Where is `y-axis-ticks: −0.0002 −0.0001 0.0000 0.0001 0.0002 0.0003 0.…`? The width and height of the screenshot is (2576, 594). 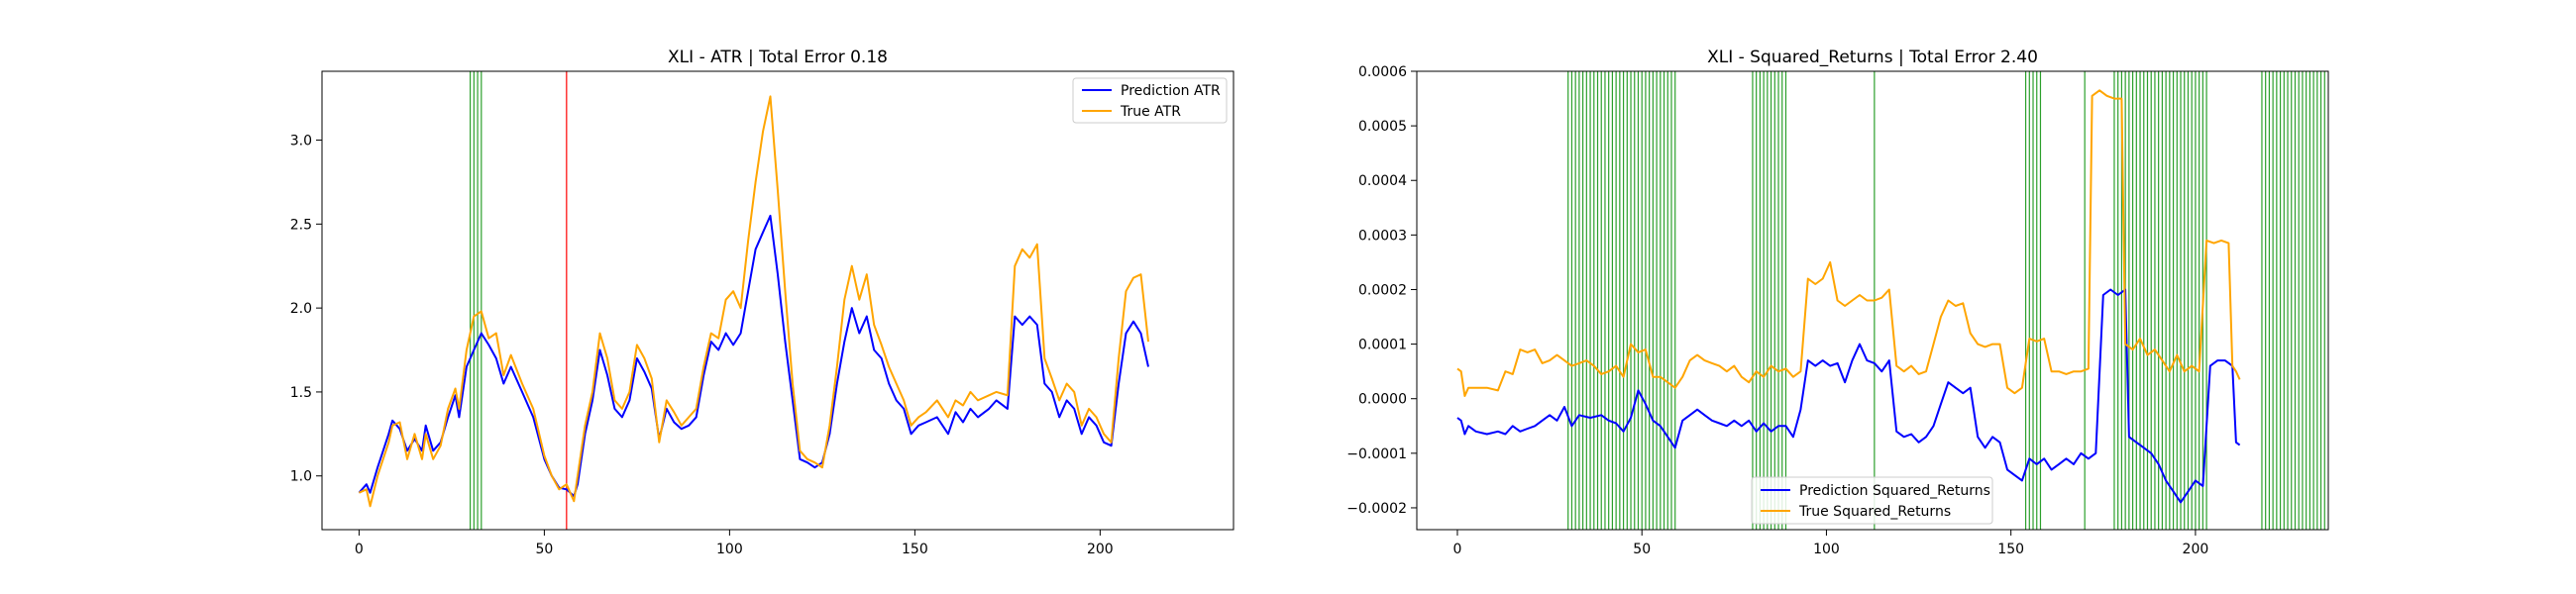
y-axis-ticks: −0.0002 −0.0001 0.0000 0.0001 0.0002 0.0003 0.… is located at coordinates (1381, 291).